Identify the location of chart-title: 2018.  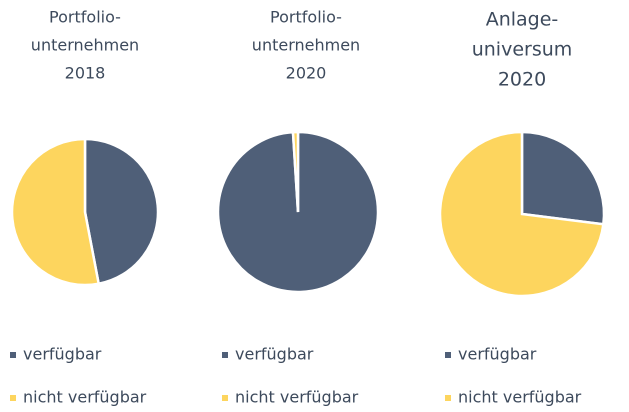
(85, 73).